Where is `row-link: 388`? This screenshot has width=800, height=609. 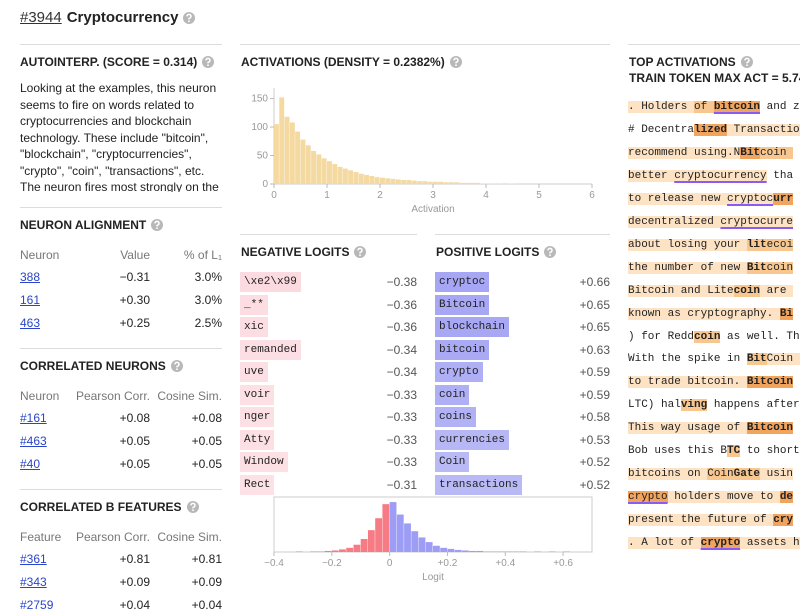 row-link: 388 is located at coordinates (30, 277).